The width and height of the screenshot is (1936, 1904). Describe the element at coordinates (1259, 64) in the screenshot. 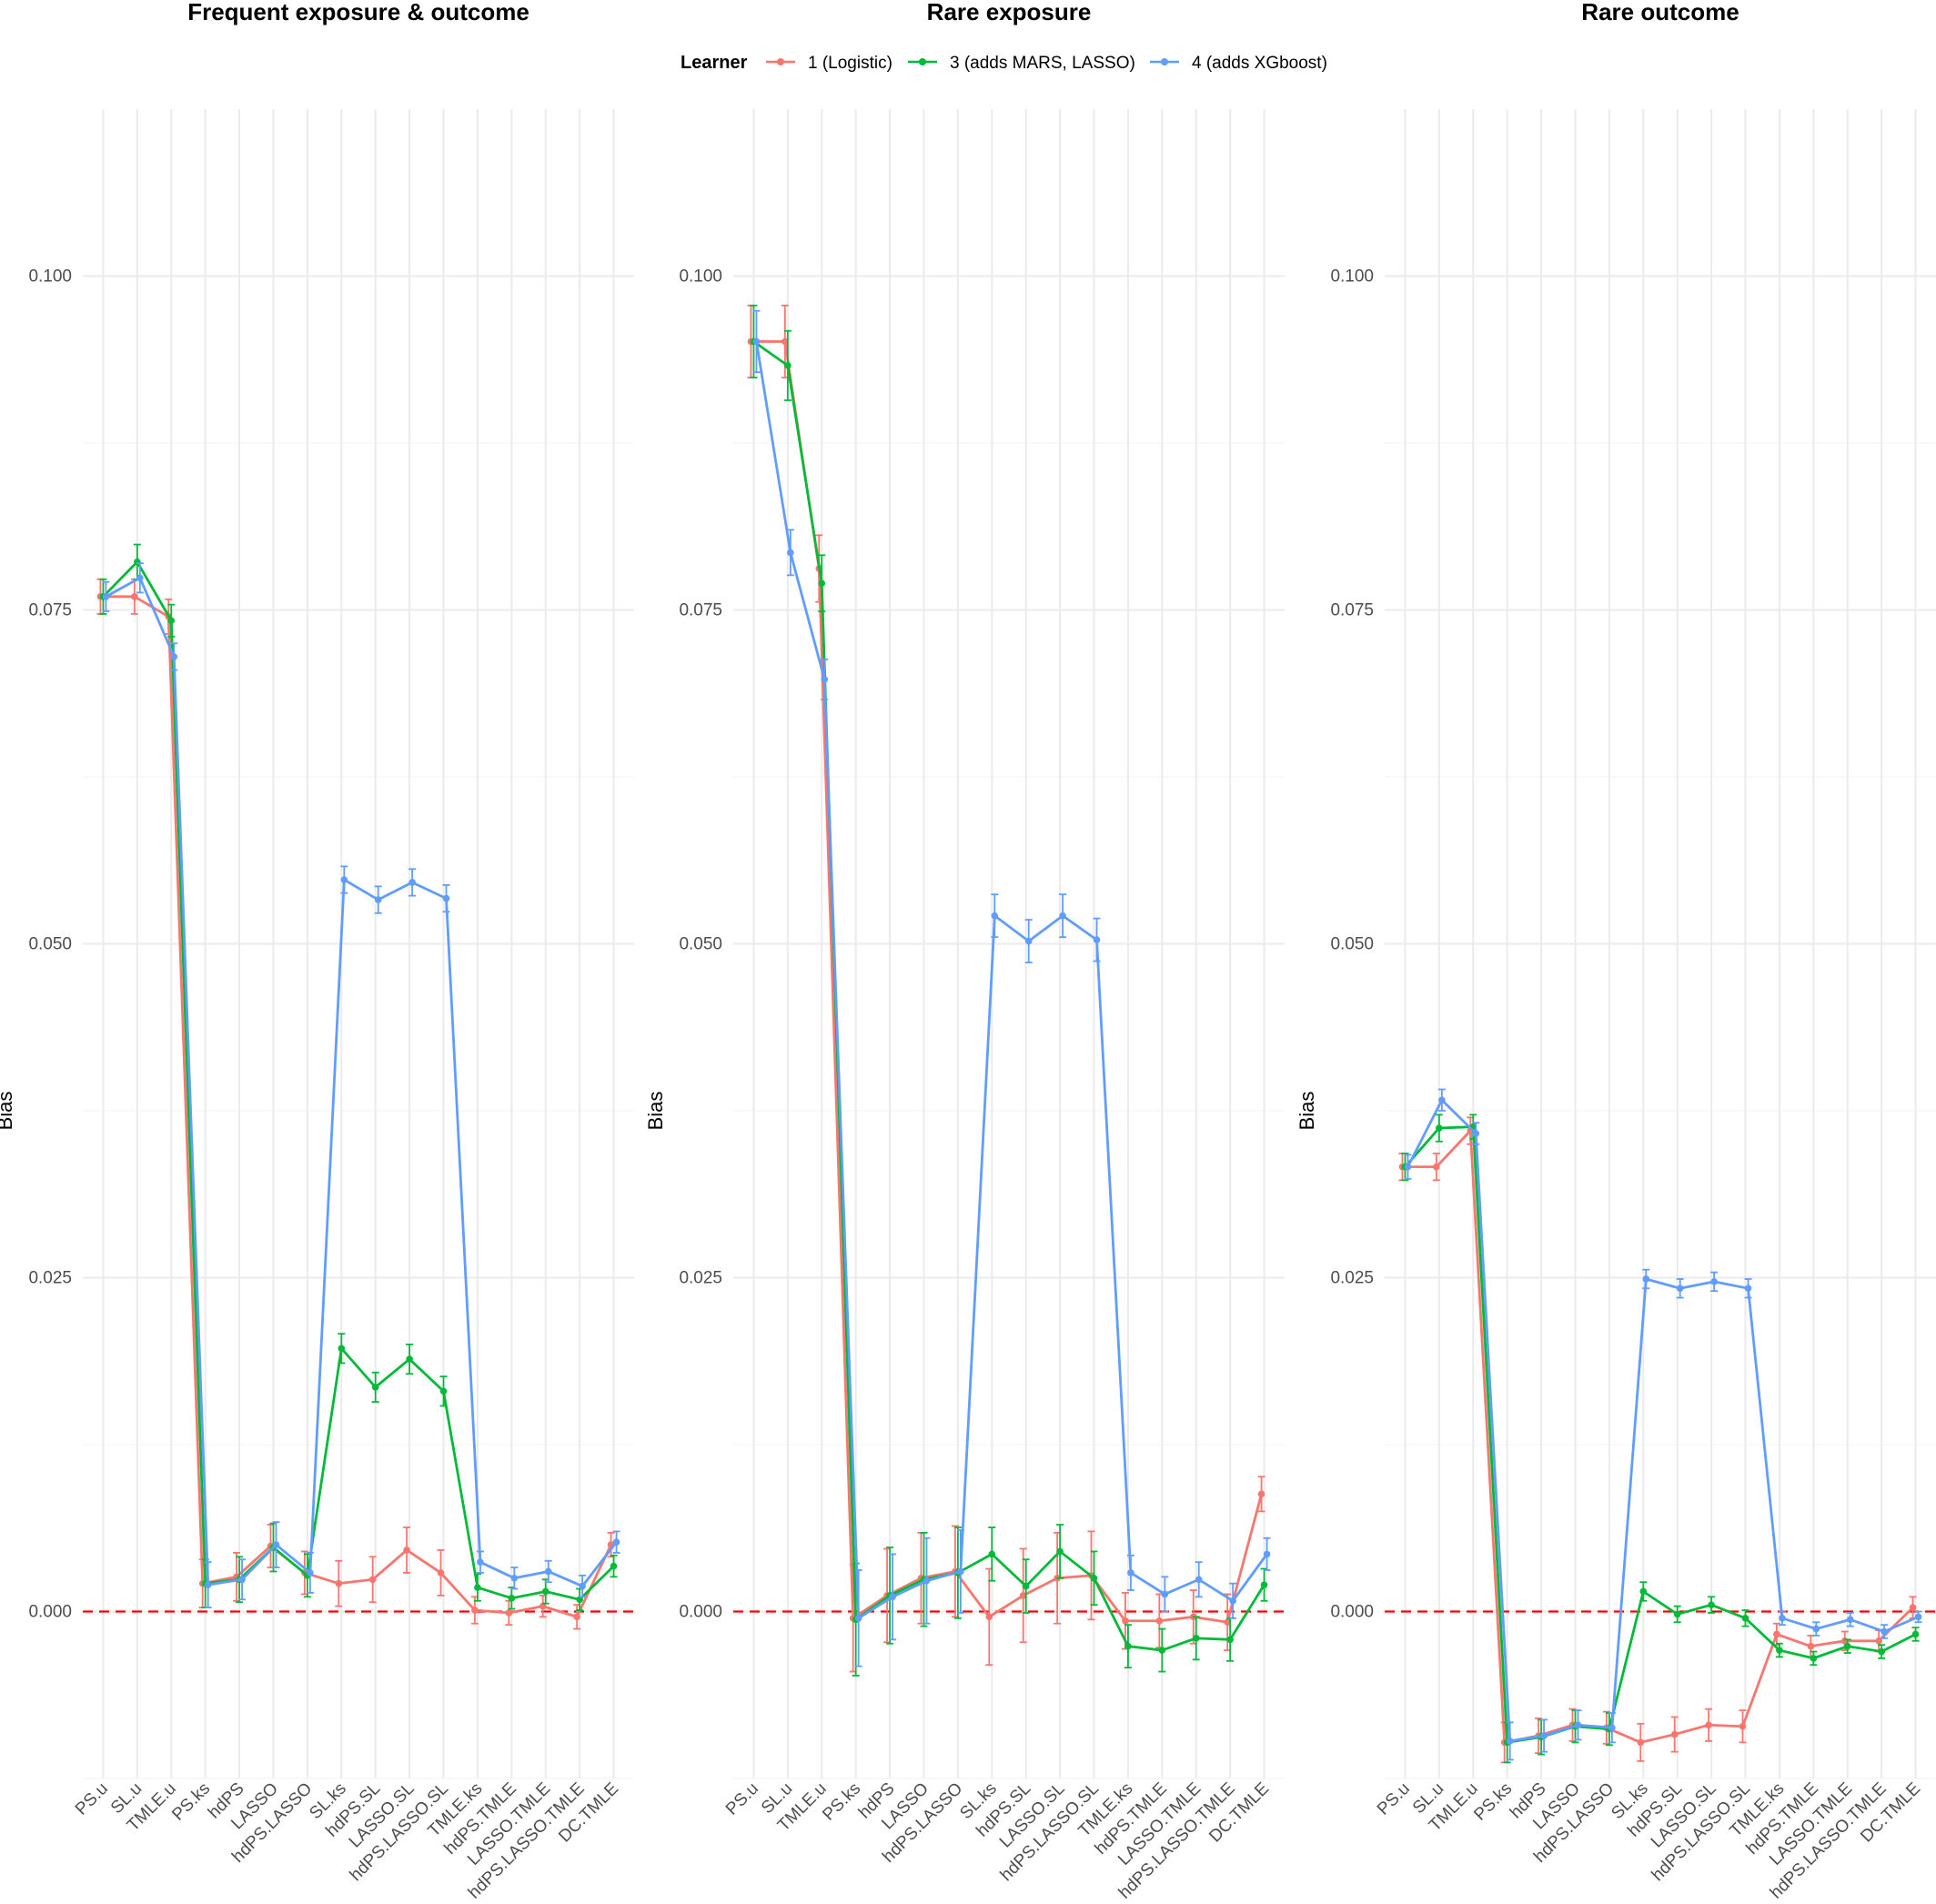

I see `legend-label-4: 4 (adds XGboost)` at that location.